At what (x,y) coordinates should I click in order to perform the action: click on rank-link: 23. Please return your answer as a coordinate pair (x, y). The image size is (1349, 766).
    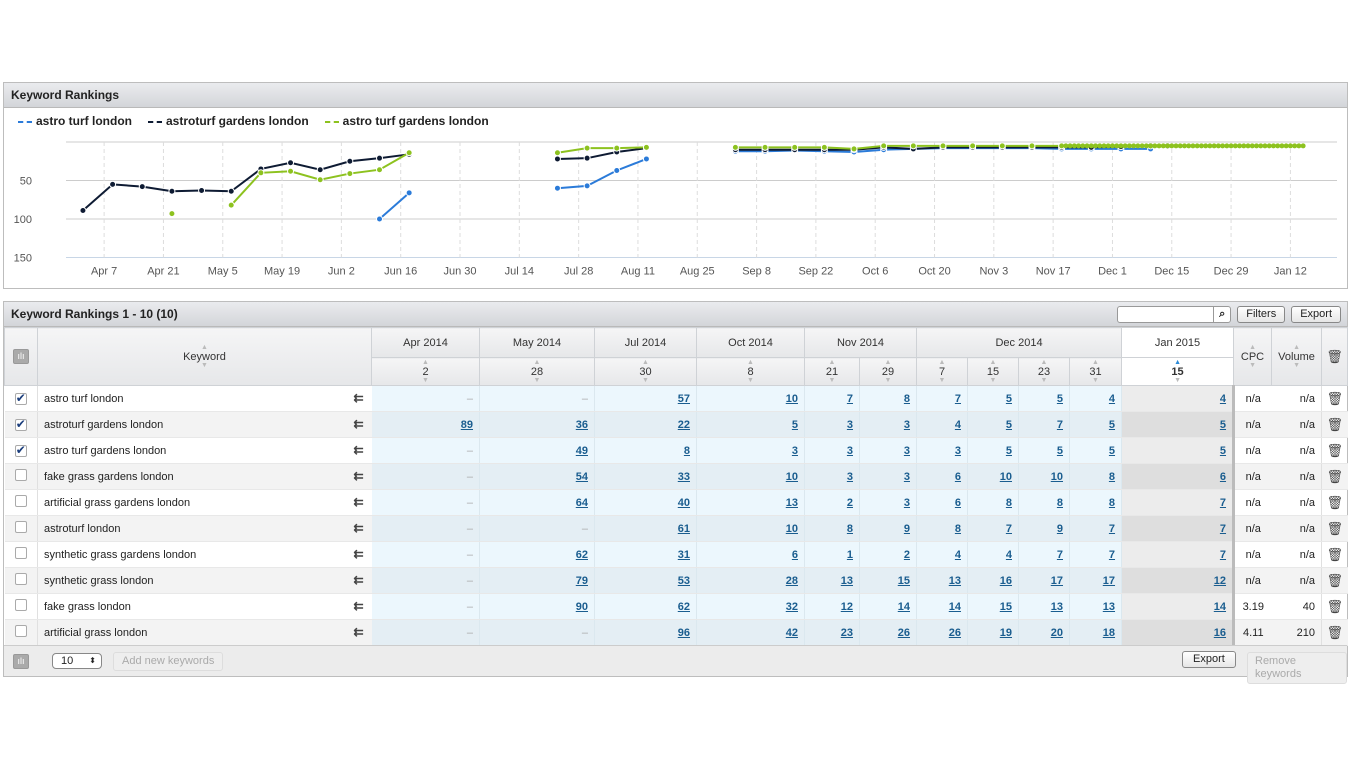
    Looking at the image, I should click on (846, 632).